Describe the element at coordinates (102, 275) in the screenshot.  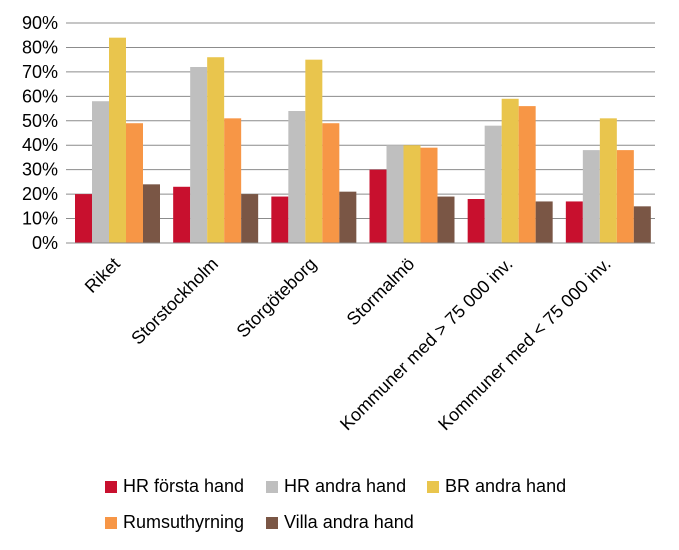
I see `x-tick-label: Riket` at that location.